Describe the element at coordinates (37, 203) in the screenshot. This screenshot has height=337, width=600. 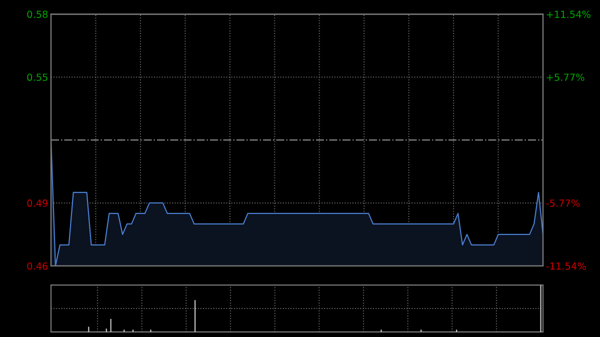
I see `y-tick-label: 0.49` at that location.